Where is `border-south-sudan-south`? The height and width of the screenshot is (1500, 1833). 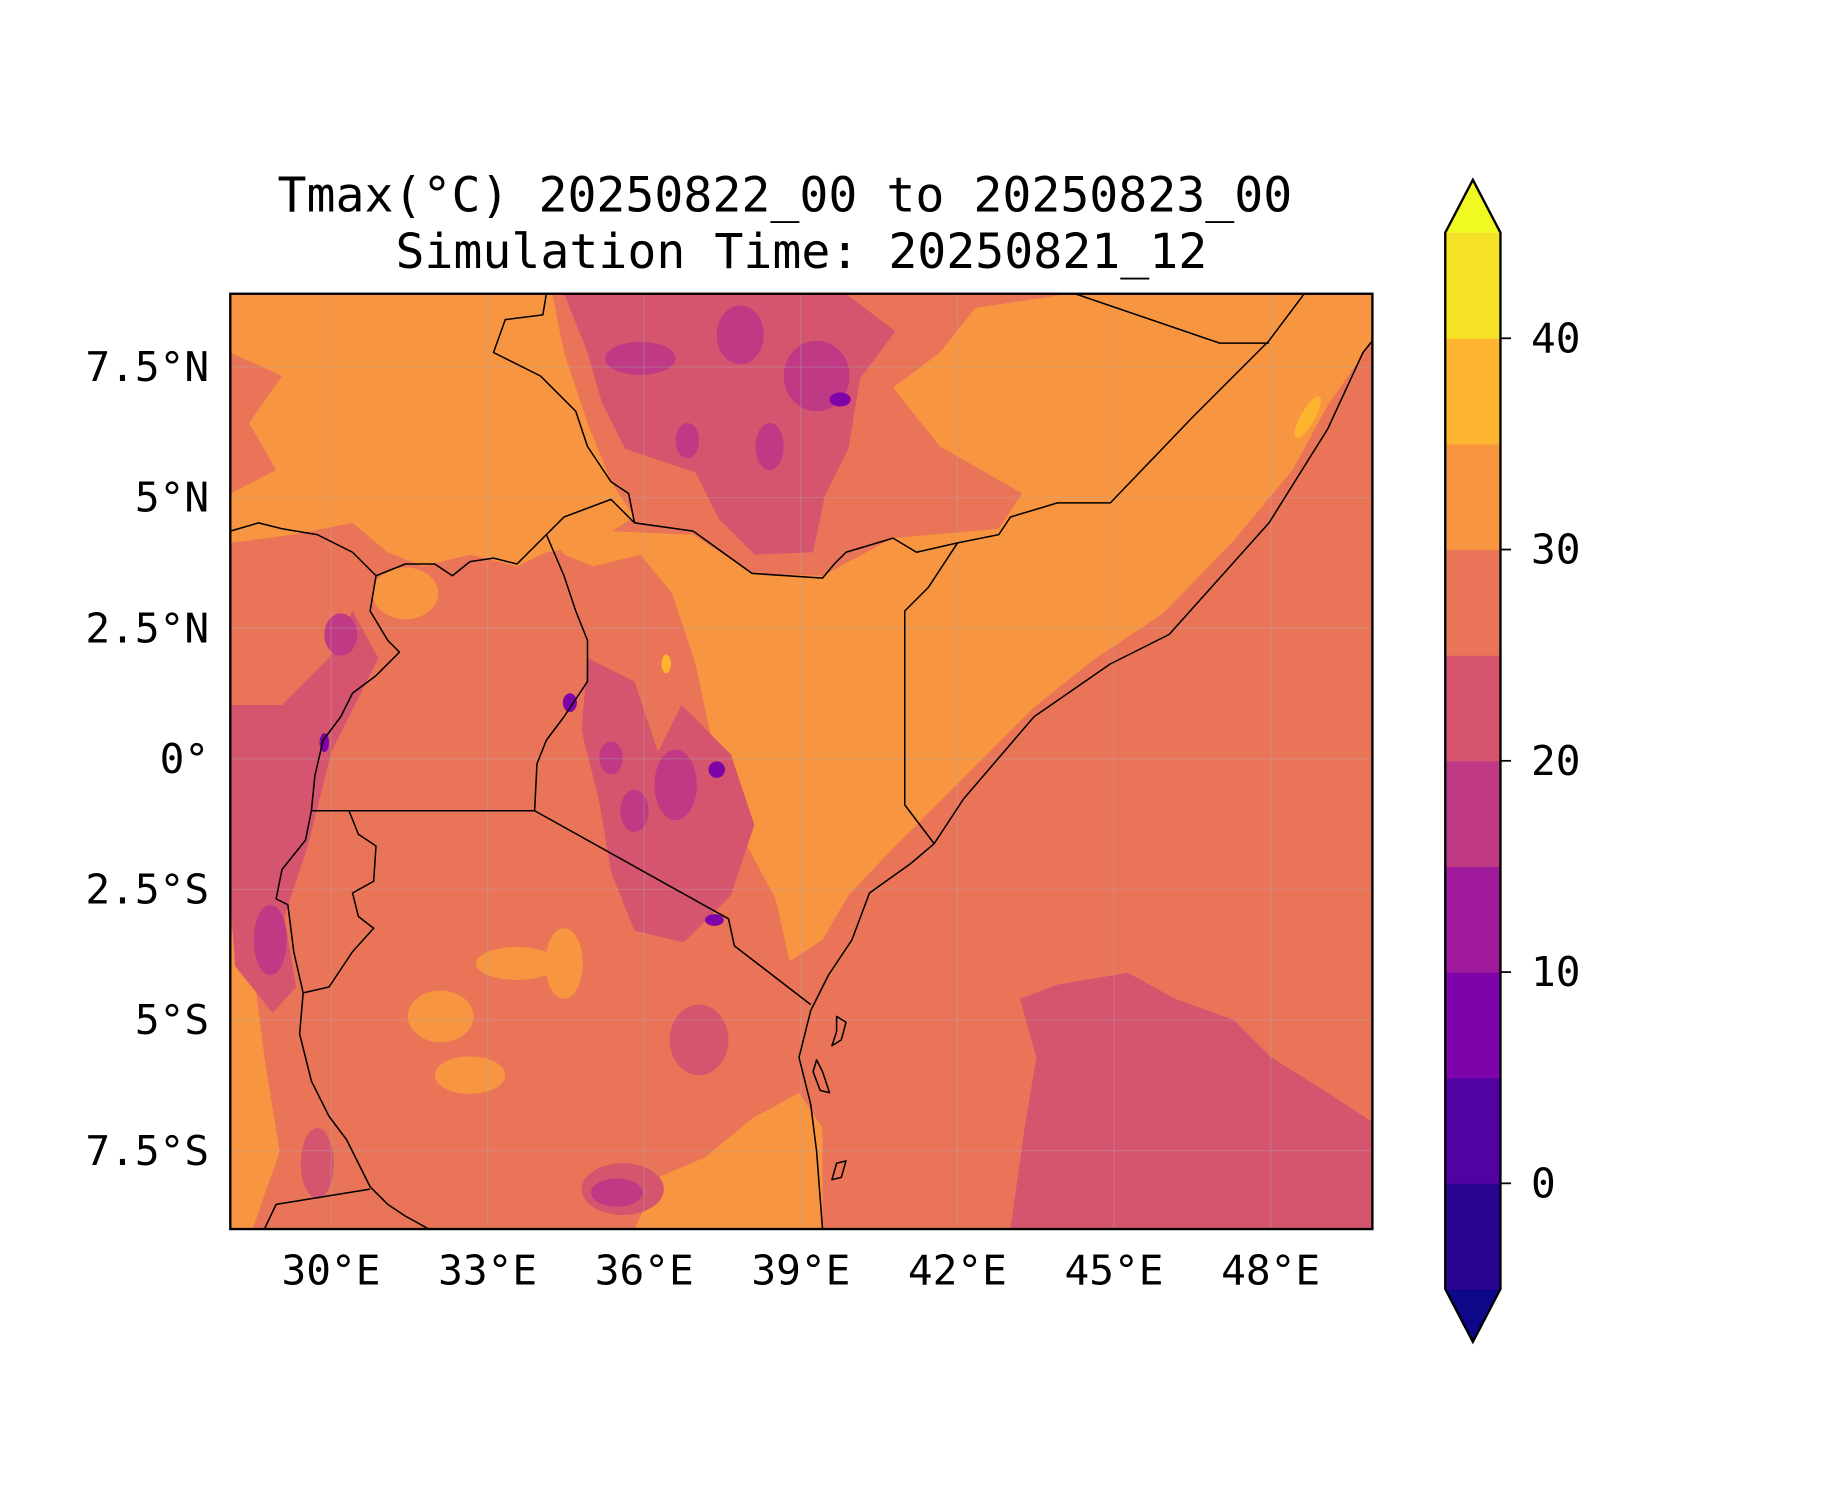 border-south-sudan-south is located at coordinates (433, 537).